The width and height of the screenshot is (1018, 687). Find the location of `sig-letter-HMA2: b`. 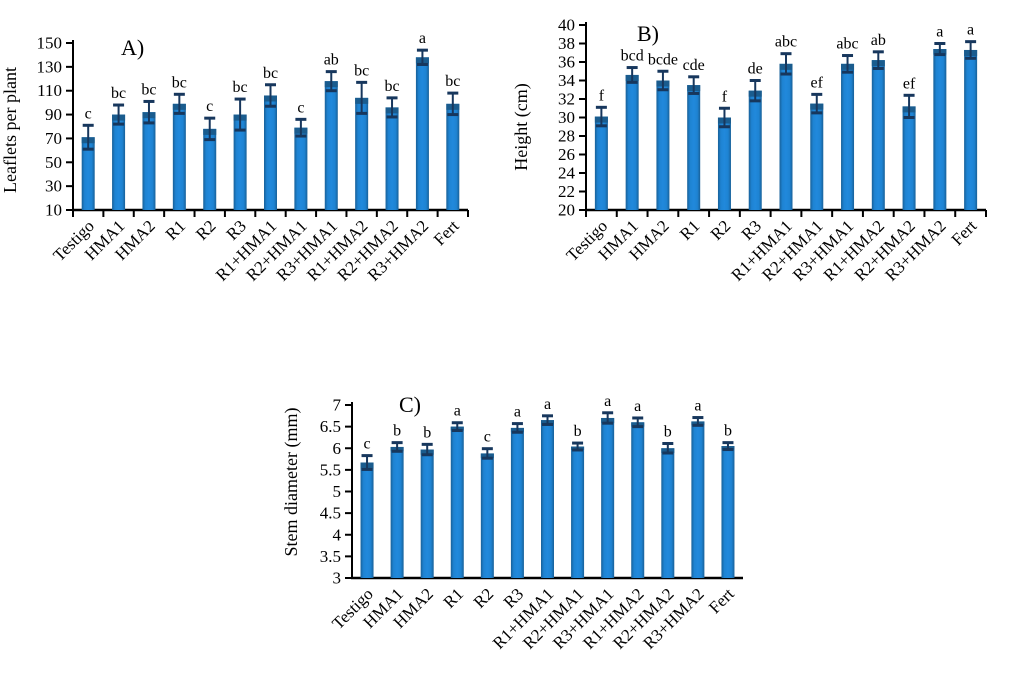

sig-letter-HMA2: b is located at coordinates (427, 432).